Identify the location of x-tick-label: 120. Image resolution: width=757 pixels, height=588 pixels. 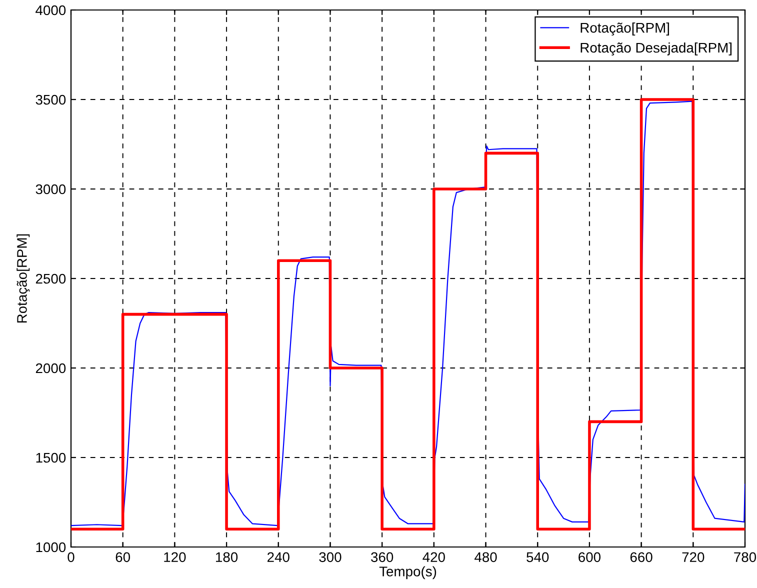
(175, 557).